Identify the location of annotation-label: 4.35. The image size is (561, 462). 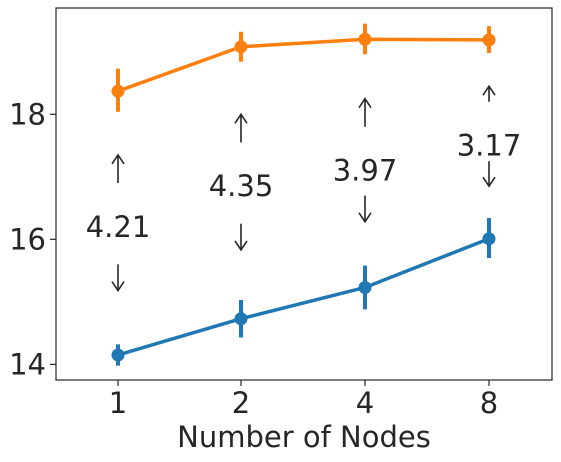
(241, 186).